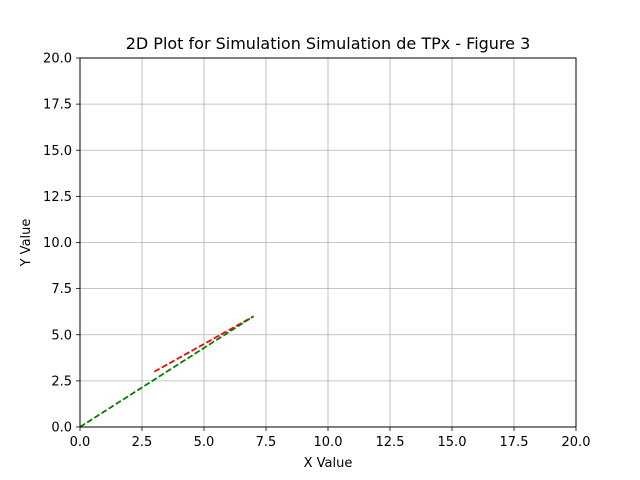  What do you see at coordinates (204, 442) in the screenshot?
I see `x-tick-label: 5.0` at bounding box center [204, 442].